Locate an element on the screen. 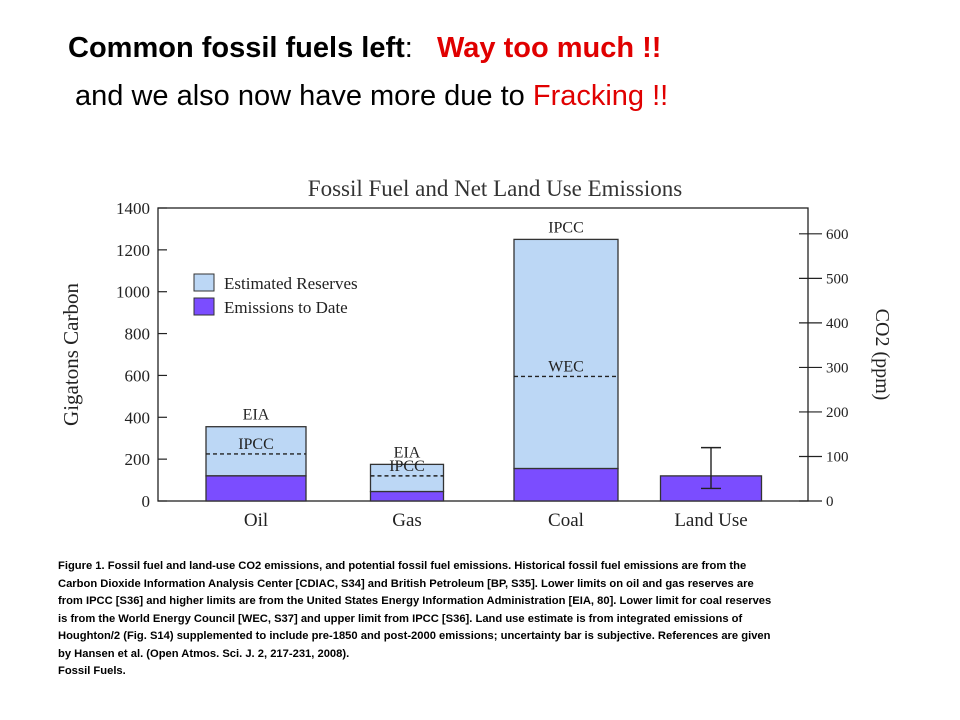 The image size is (960, 720). y2-axis-label: CO2 (ppm) is located at coordinates (882, 355).